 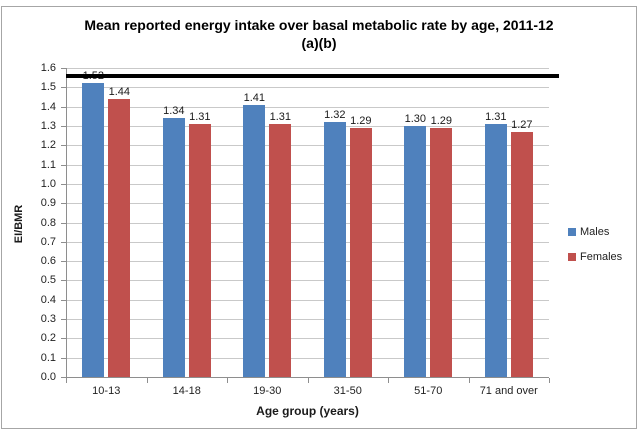 I want to click on data-label-males-71 and over: 1.31, so click(x=496, y=117).